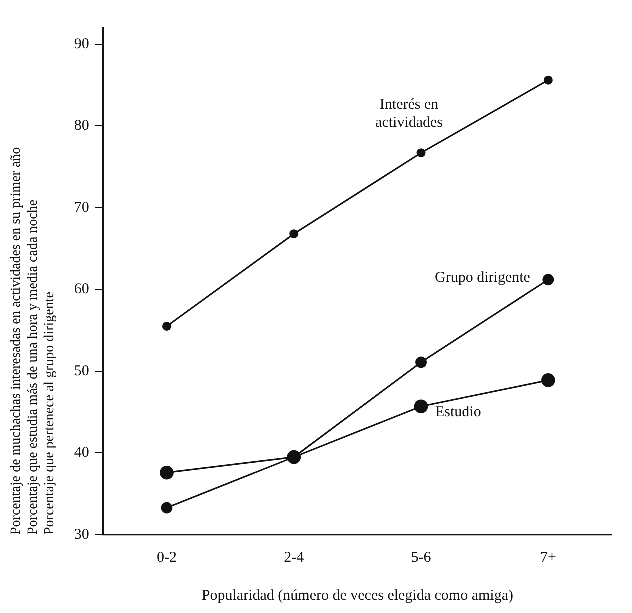 This screenshot has width=632, height=613. What do you see at coordinates (421, 558) in the screenshot?
I see `x-tick-label: 5-6` at bounding box center [421, 558].